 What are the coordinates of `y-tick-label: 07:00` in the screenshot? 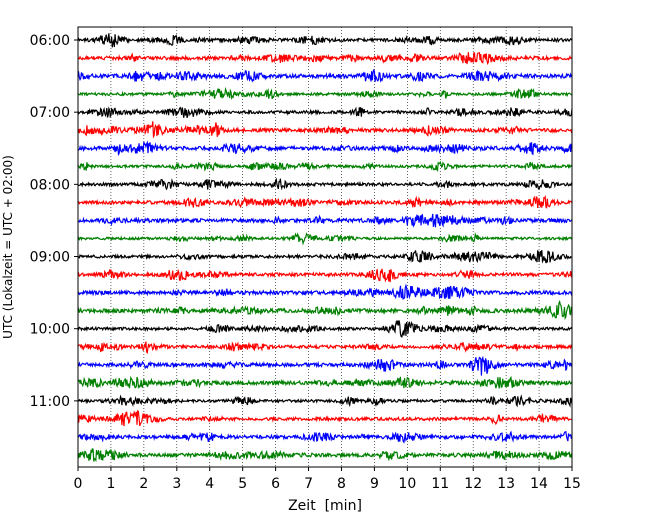 It's located at (50, 113).